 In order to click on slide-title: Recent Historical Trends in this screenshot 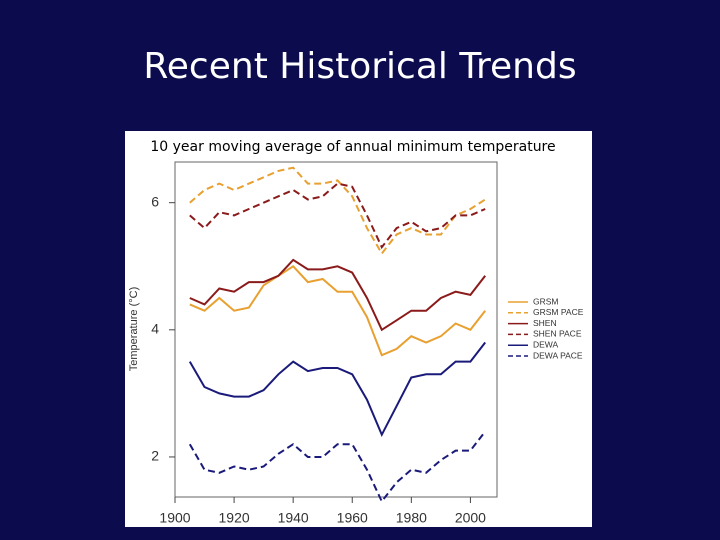, I will do `click(359, 66)`.